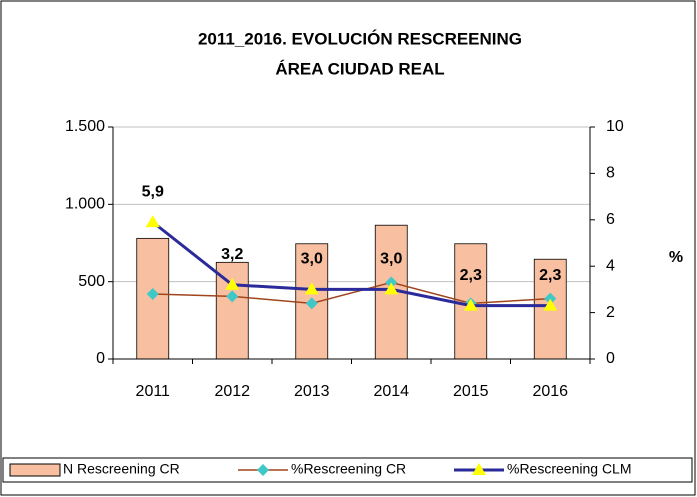 The image size is (697, 497). I want to click on y2-tick-label: 6, so click(610, 219).